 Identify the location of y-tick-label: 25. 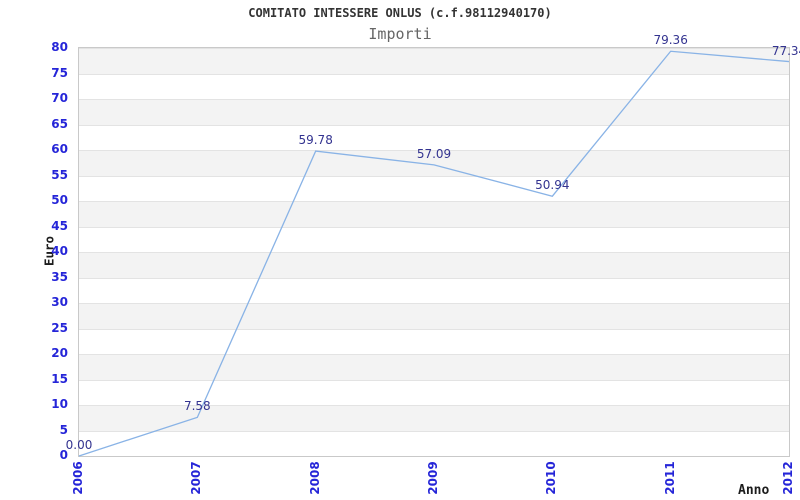
(59, 327).